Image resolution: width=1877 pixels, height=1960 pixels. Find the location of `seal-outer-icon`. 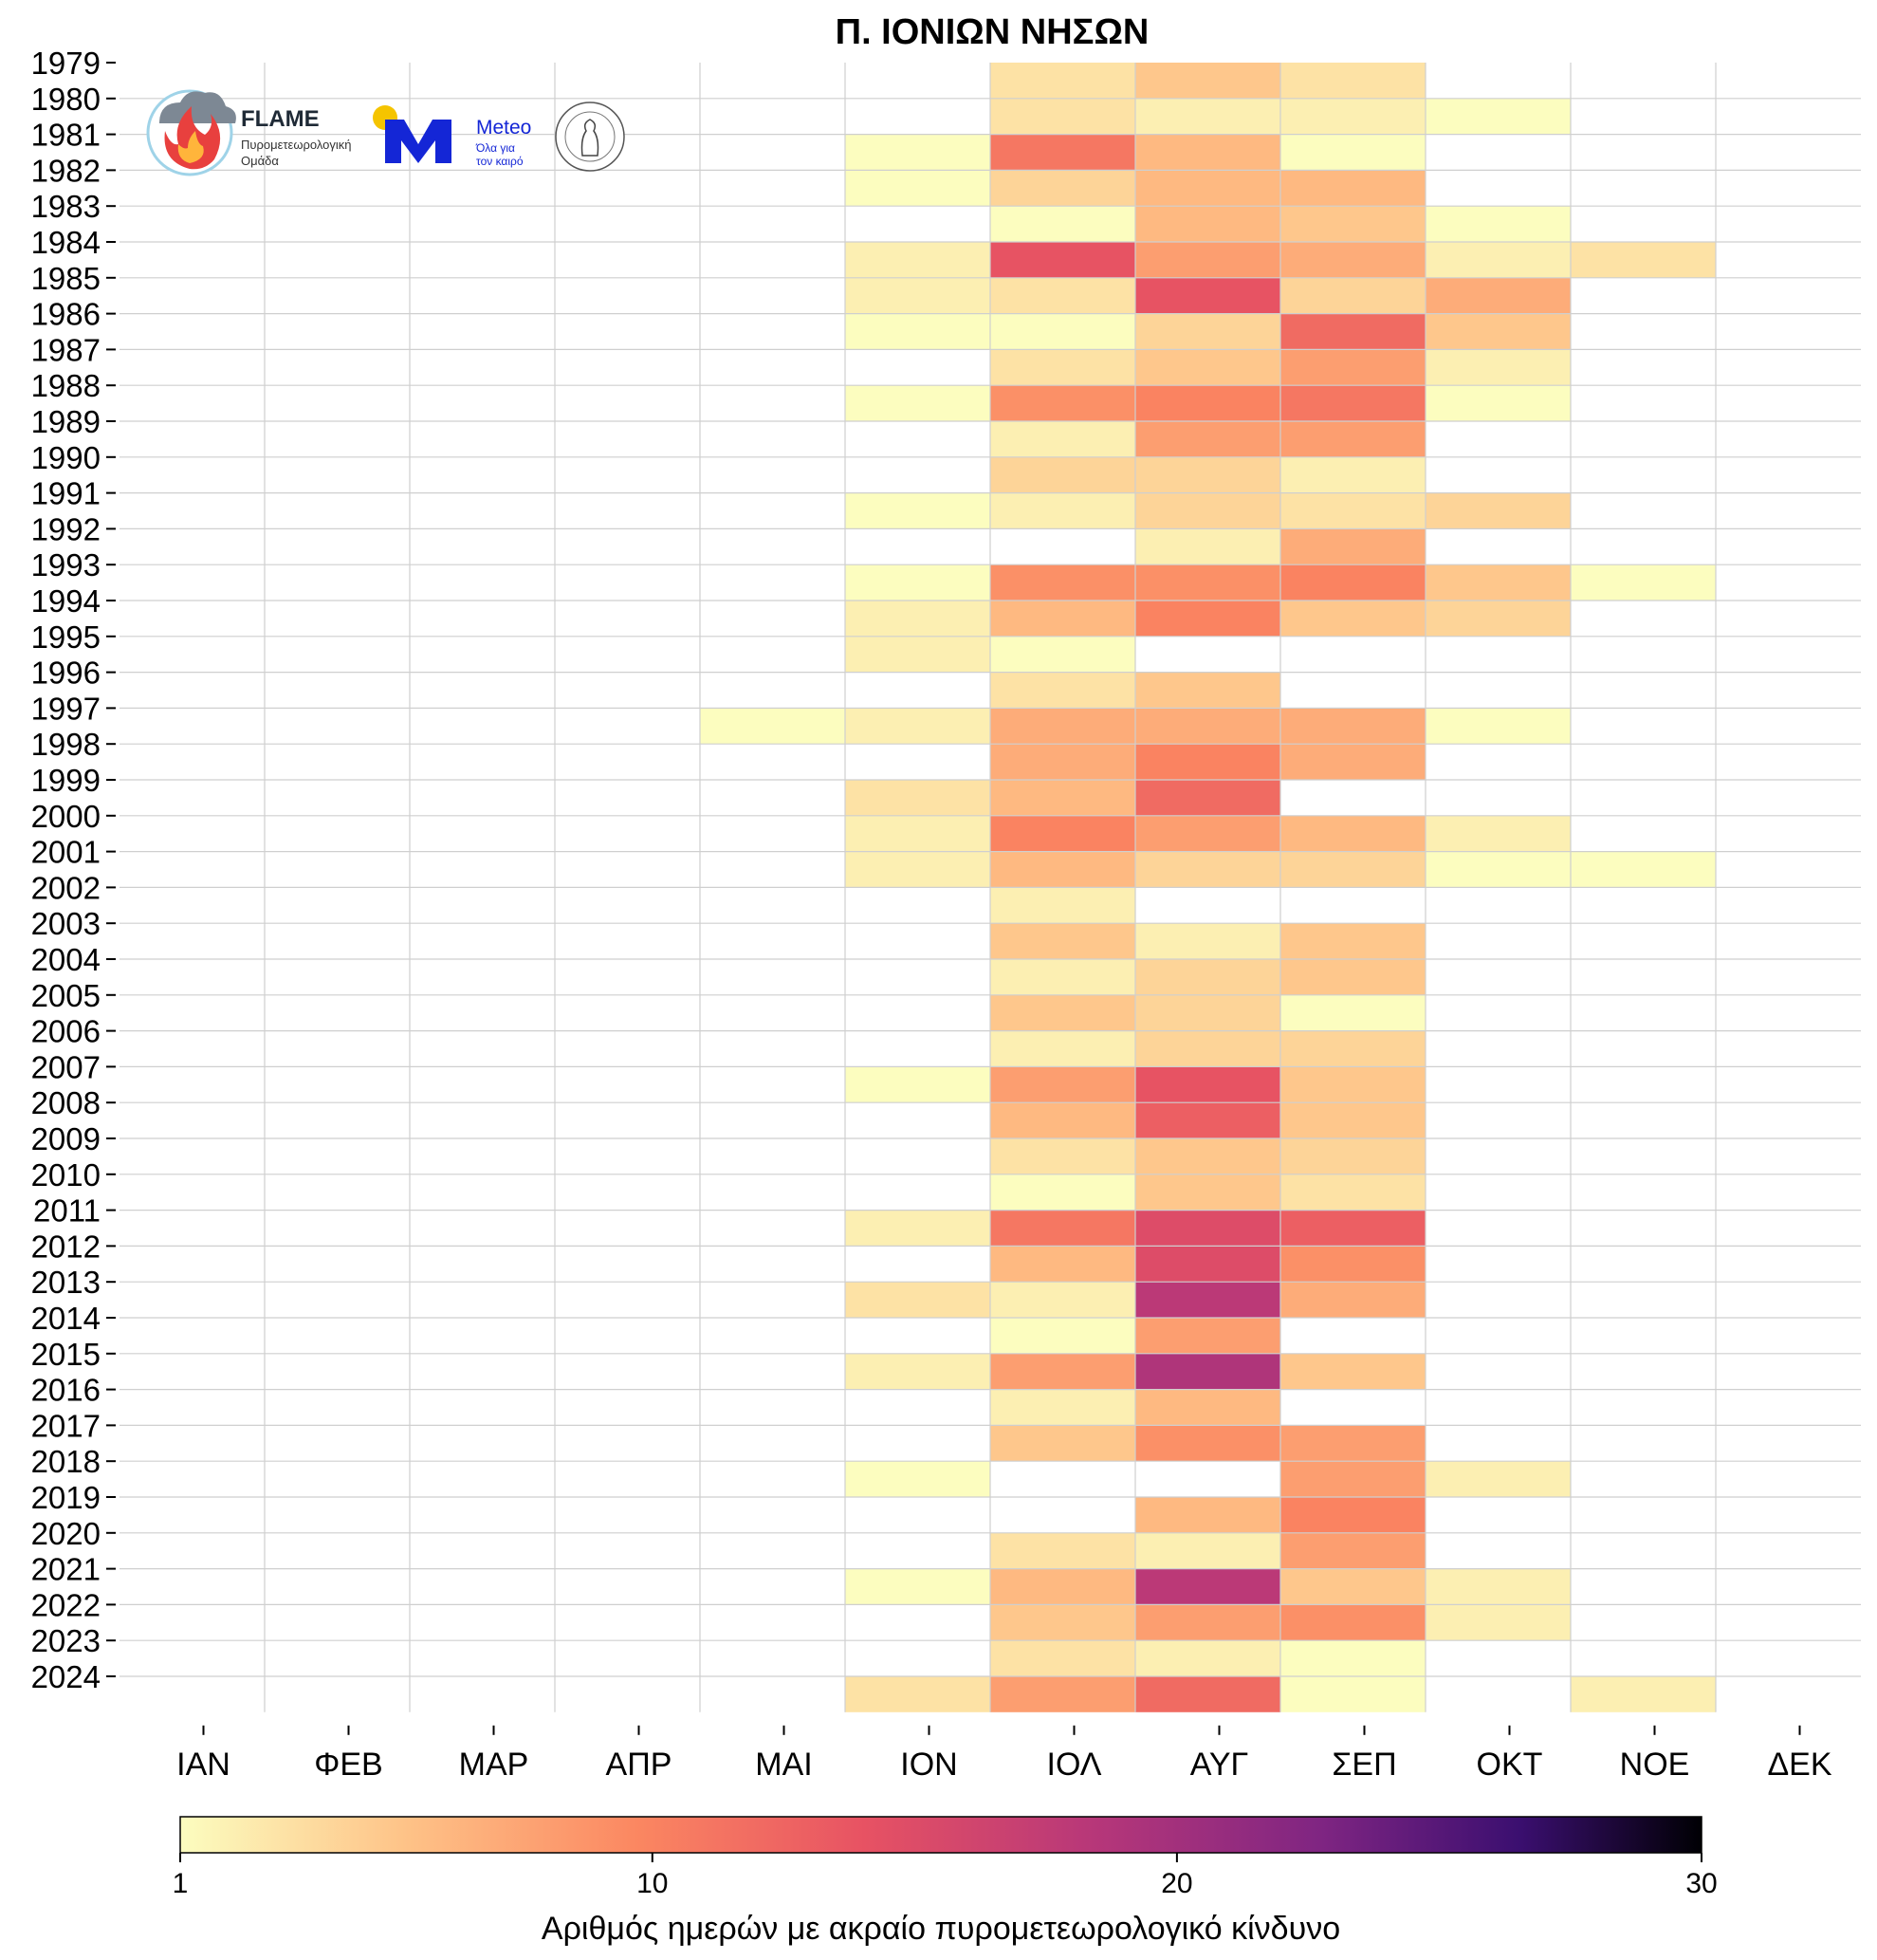

seal-outer-icon is located at coordinates (590, 137).